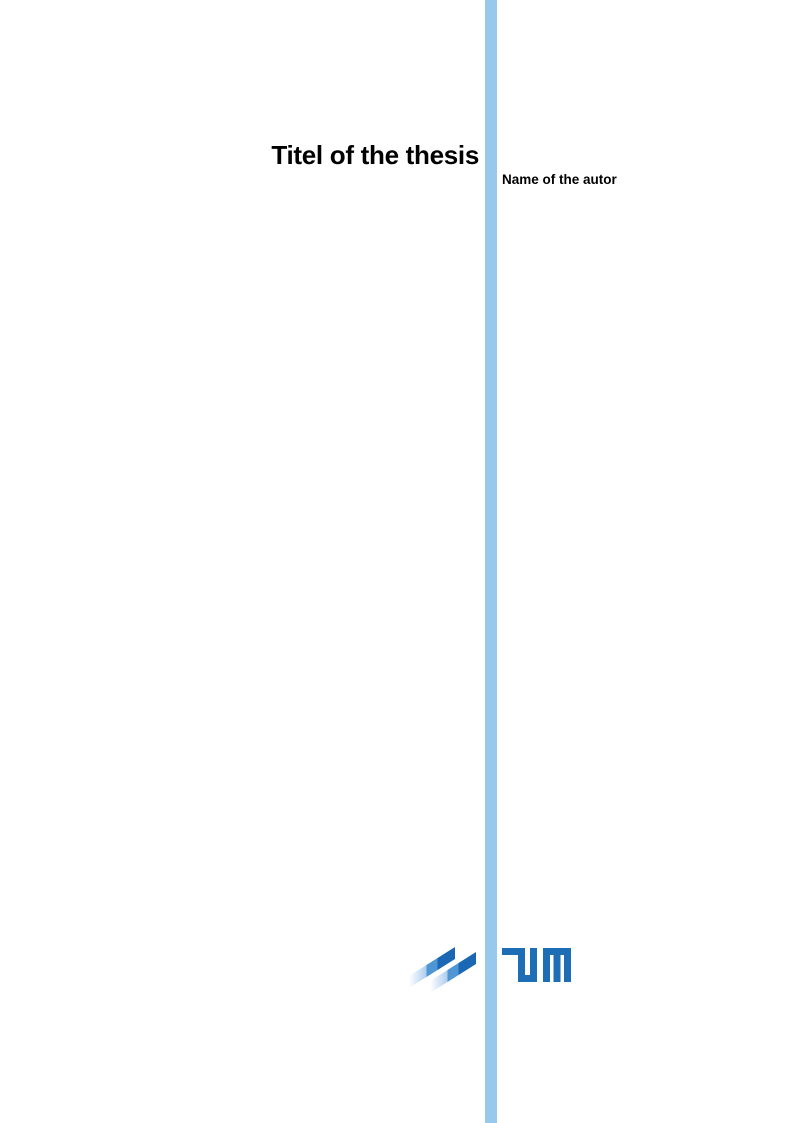 The height and width of the screenshot is (1123, 794). What do you see at coordinates (559, 179) in the screenshot?
I see `author-name: Name of the autor` at bounding box center [559, 179].